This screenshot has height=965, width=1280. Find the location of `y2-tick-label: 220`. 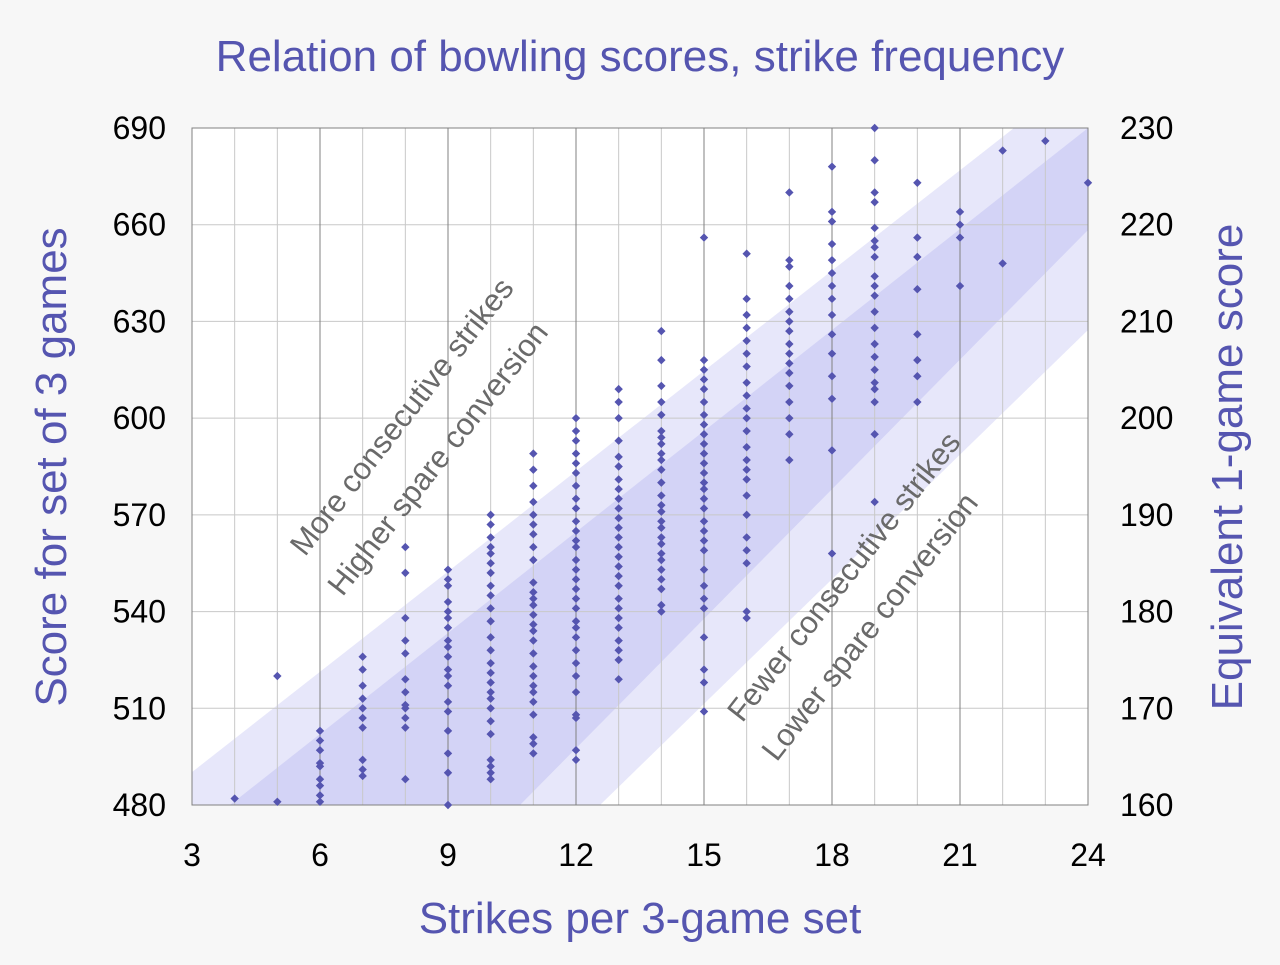

y2-tick-label: 220 is located at coordinates (1146, 225).